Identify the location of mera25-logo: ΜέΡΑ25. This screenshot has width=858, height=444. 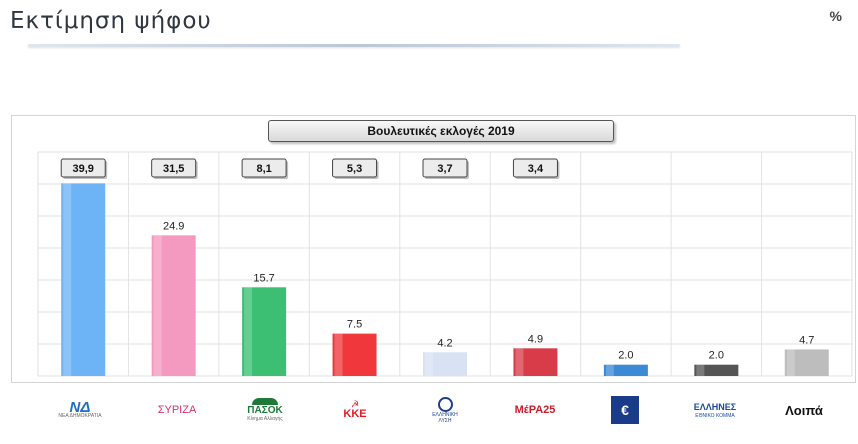
(535, 410).